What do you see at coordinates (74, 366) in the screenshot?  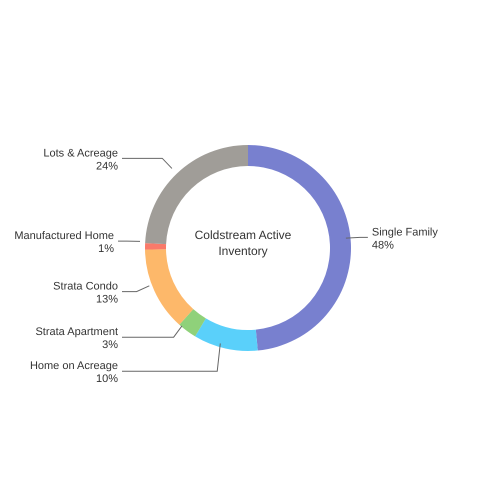 I see `slice-label: Home on Acreage` at bounding box center [74, 366].